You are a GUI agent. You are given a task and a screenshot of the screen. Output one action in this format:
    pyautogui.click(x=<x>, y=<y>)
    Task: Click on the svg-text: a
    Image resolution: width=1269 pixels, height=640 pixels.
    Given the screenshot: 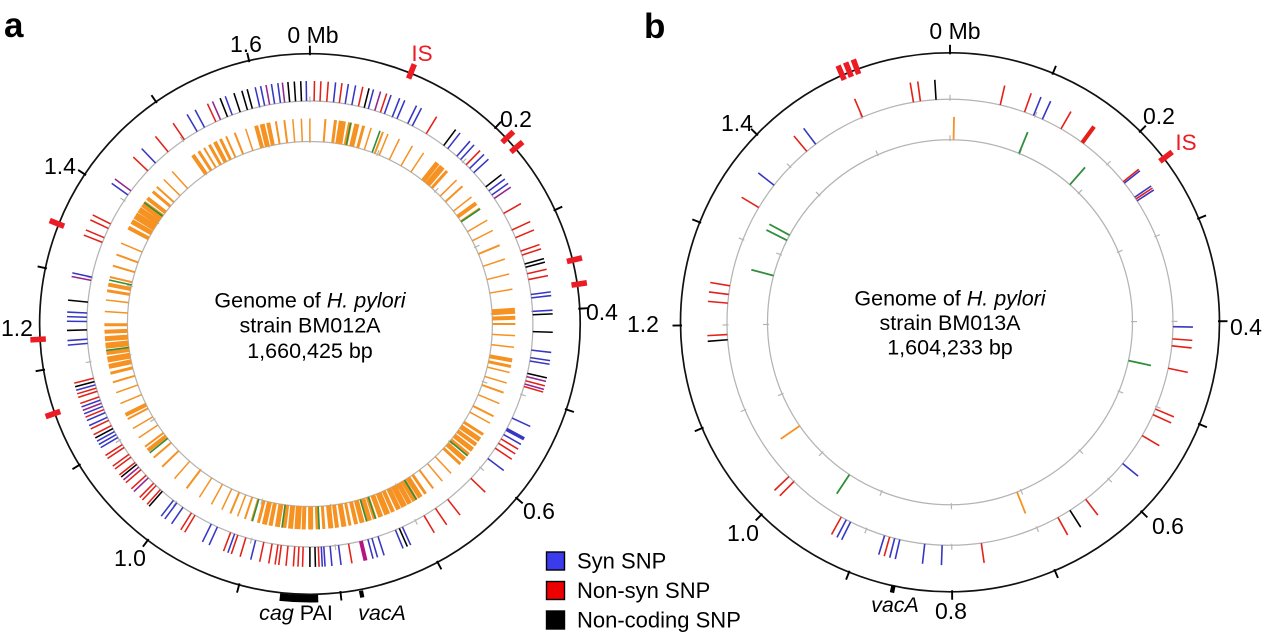 What is the action you would take?
    pyautogui.click(x=14, y=25)
    